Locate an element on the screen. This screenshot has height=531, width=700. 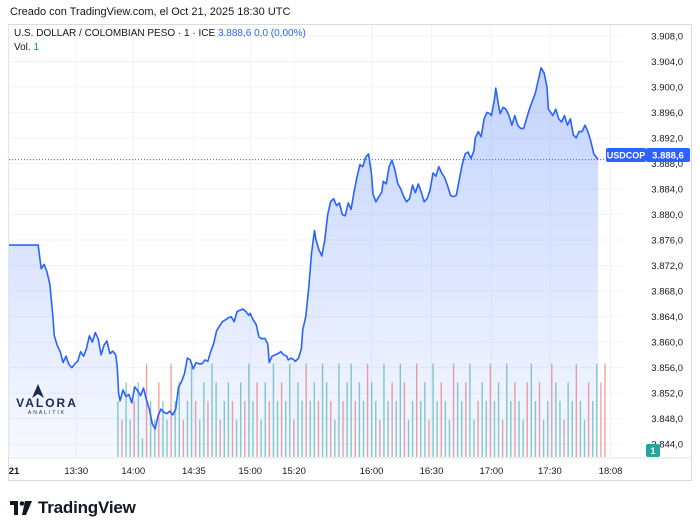
price-tick-label: 3.856,0 is located at coordinates (667, 368).